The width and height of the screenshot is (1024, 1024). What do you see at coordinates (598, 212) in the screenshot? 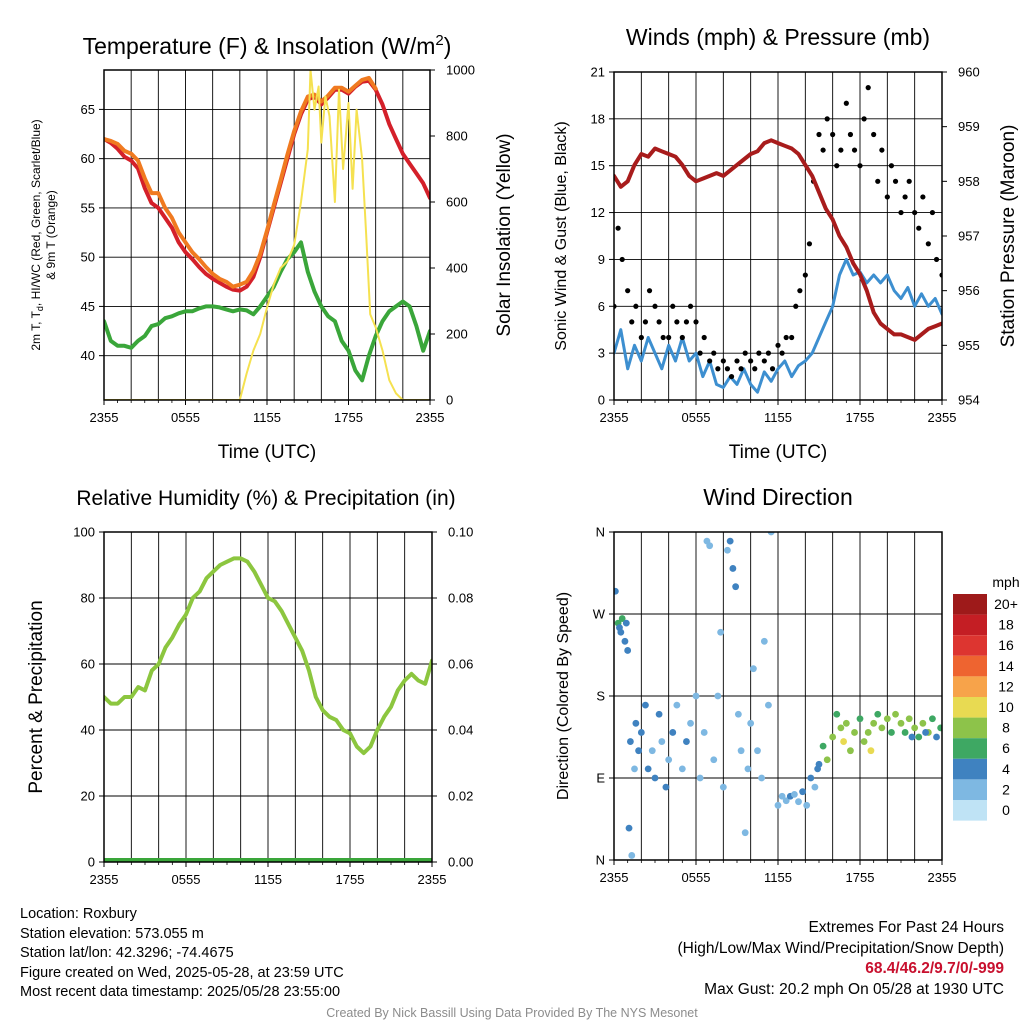
I see `y-tick-label: 12` at bounding box center [598, 212].